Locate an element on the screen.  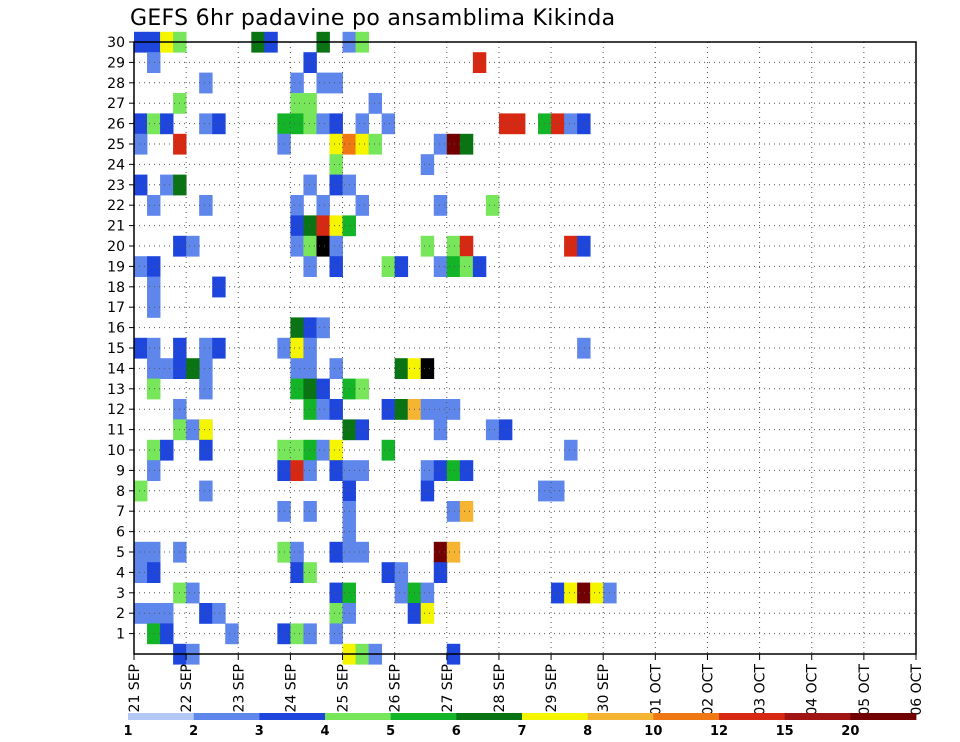
colorbar: 1 2 3 4 5 6 7 8 10 12 15 20 is located at coordinates (520, 726).